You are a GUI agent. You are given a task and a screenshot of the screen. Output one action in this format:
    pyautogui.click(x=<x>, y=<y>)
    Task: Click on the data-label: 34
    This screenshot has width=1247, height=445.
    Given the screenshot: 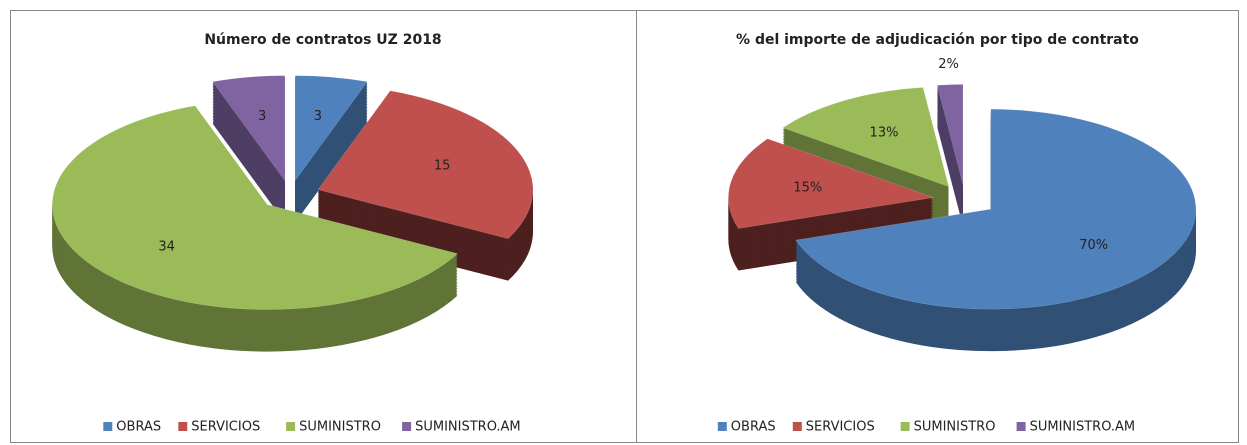 What is the action you would take?
    pyautogui.click(x=166, y=247)
    